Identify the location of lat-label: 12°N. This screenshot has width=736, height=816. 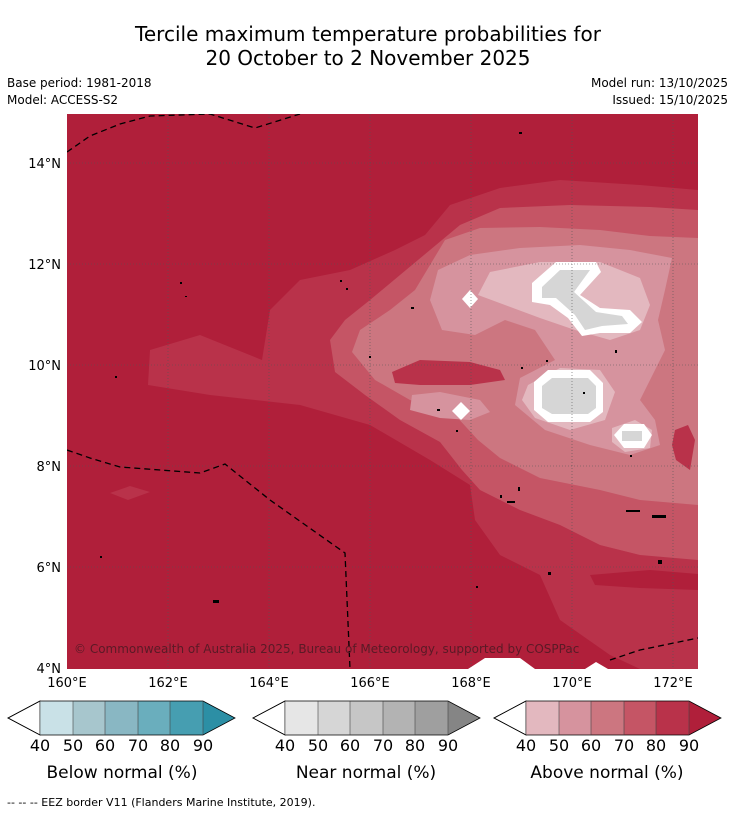
(44, 265).